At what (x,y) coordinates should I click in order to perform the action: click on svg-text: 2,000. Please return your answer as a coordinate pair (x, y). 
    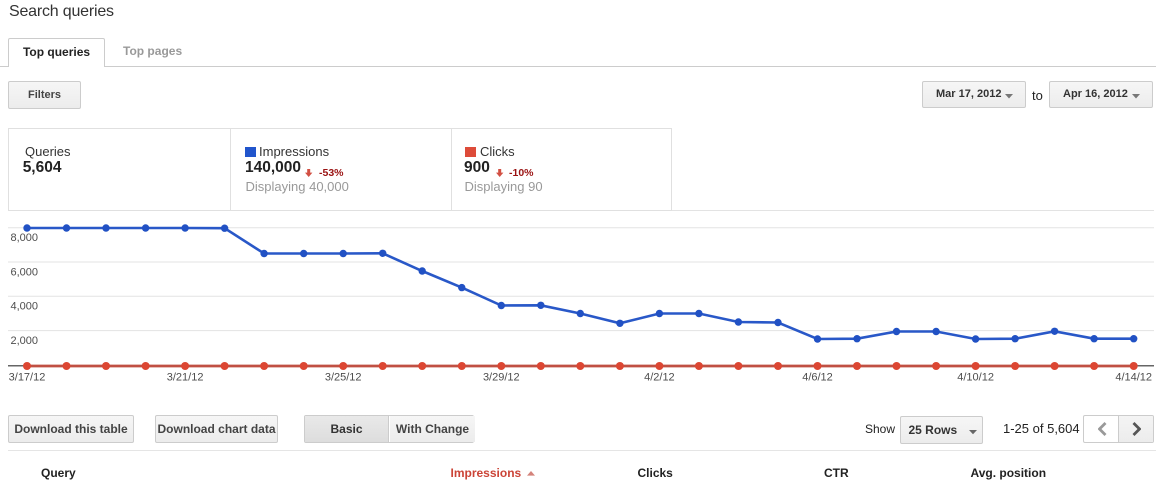
    Looking at the image, I should click on (25, 341).